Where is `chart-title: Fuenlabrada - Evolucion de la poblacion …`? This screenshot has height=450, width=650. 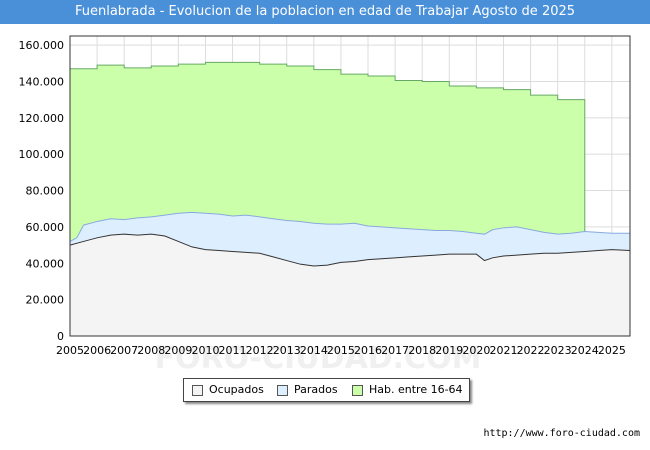
chart-title: Fuenlabrada - Evolucion de la poblacion … is located at coordinates (325, 12).